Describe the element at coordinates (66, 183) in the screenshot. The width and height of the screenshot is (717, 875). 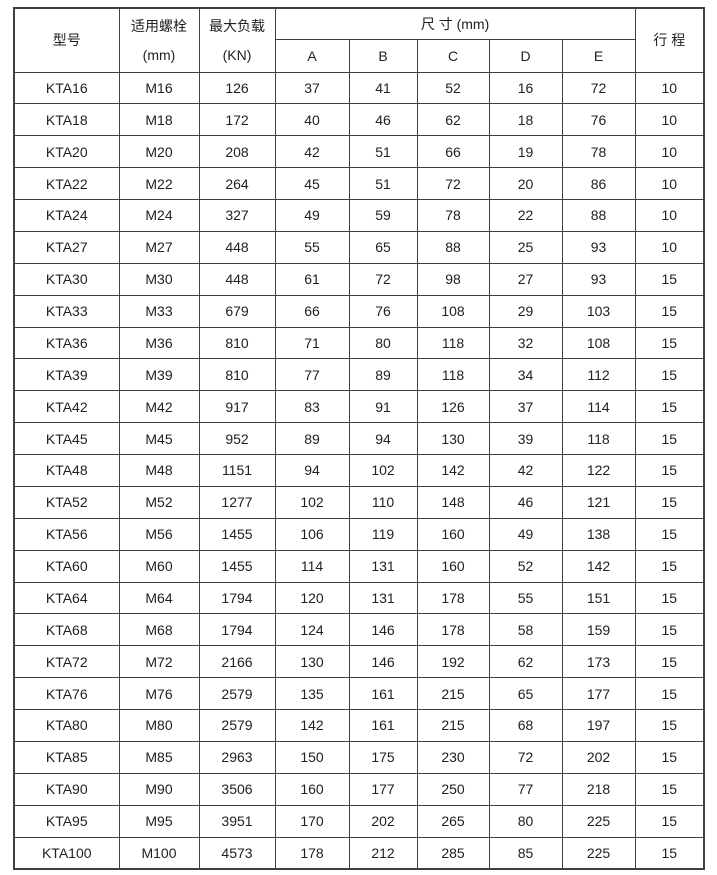
I see `model-cell: KTA22` at that location.